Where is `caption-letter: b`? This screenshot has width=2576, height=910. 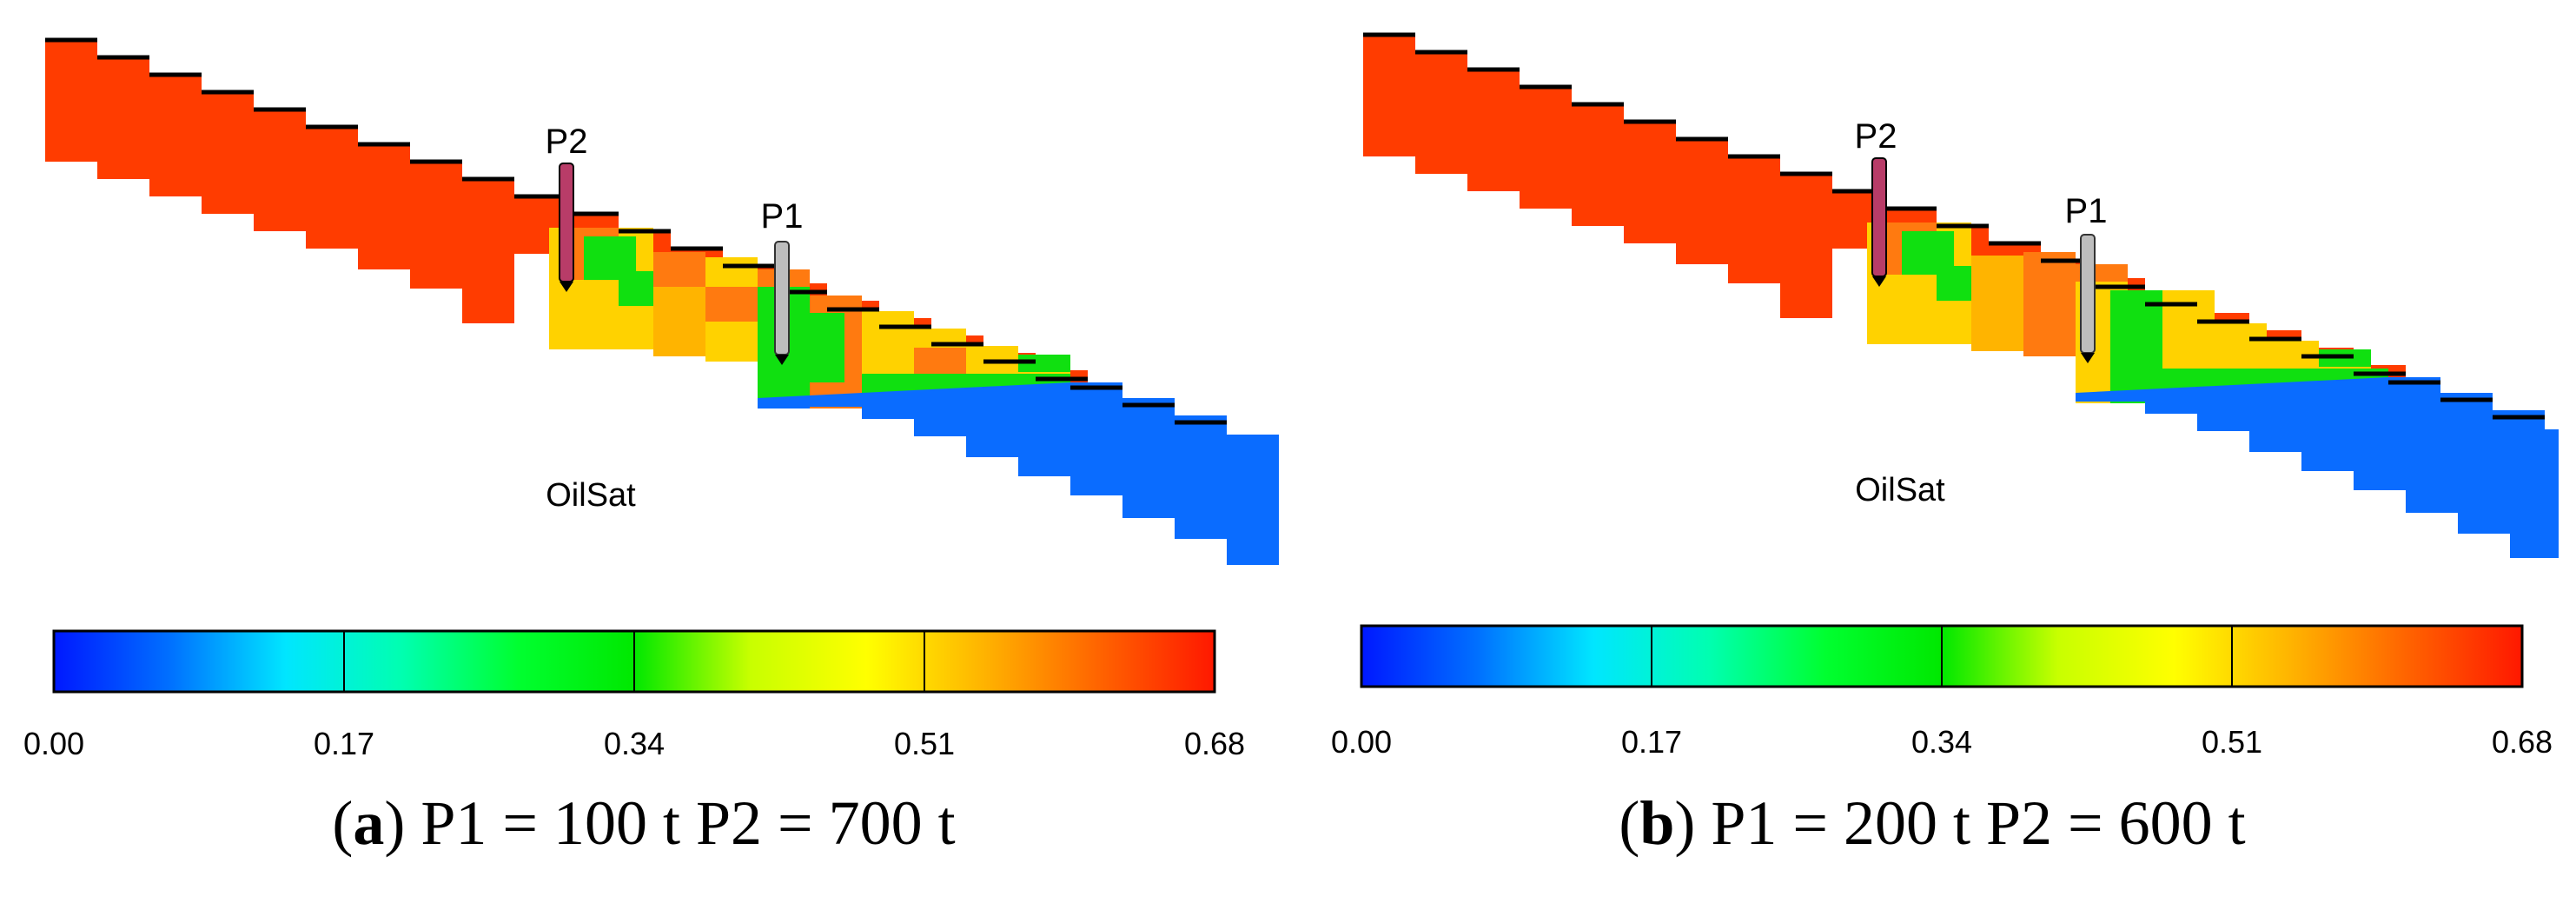 caption-letter: b is located at coordinates (1657, 823).